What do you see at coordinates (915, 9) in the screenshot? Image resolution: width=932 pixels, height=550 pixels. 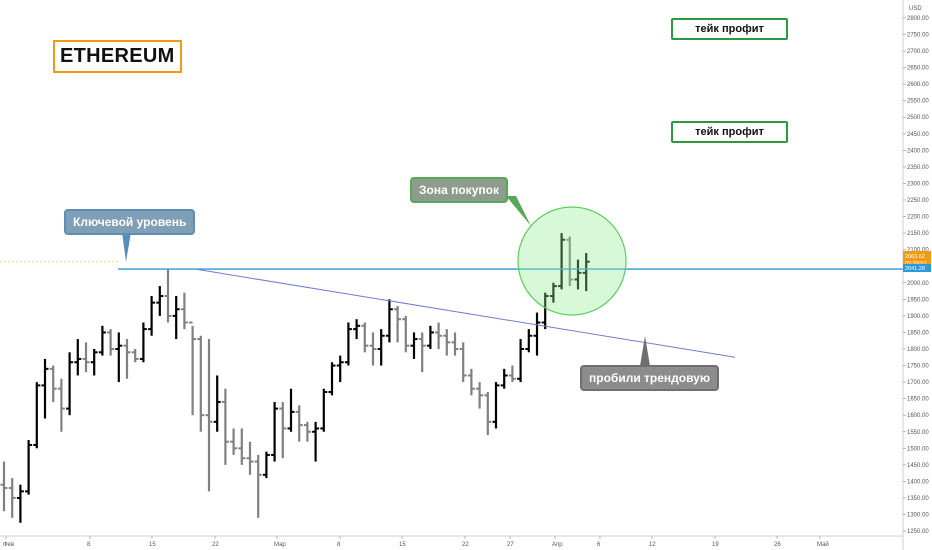 I see `currency-label: USD` at bounding box center [915, 9].